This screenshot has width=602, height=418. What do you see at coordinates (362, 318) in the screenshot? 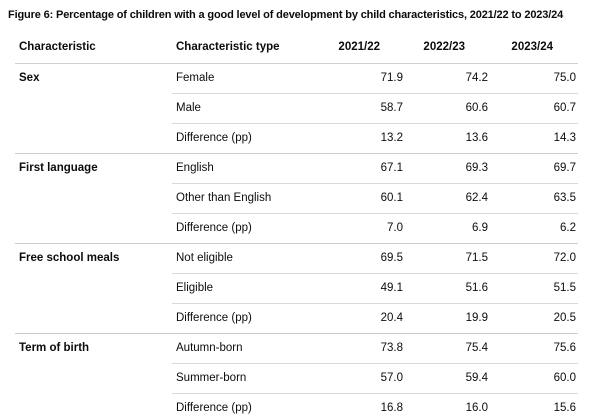
I see `value-cell: 20.4` at bounding box center [362, 318].